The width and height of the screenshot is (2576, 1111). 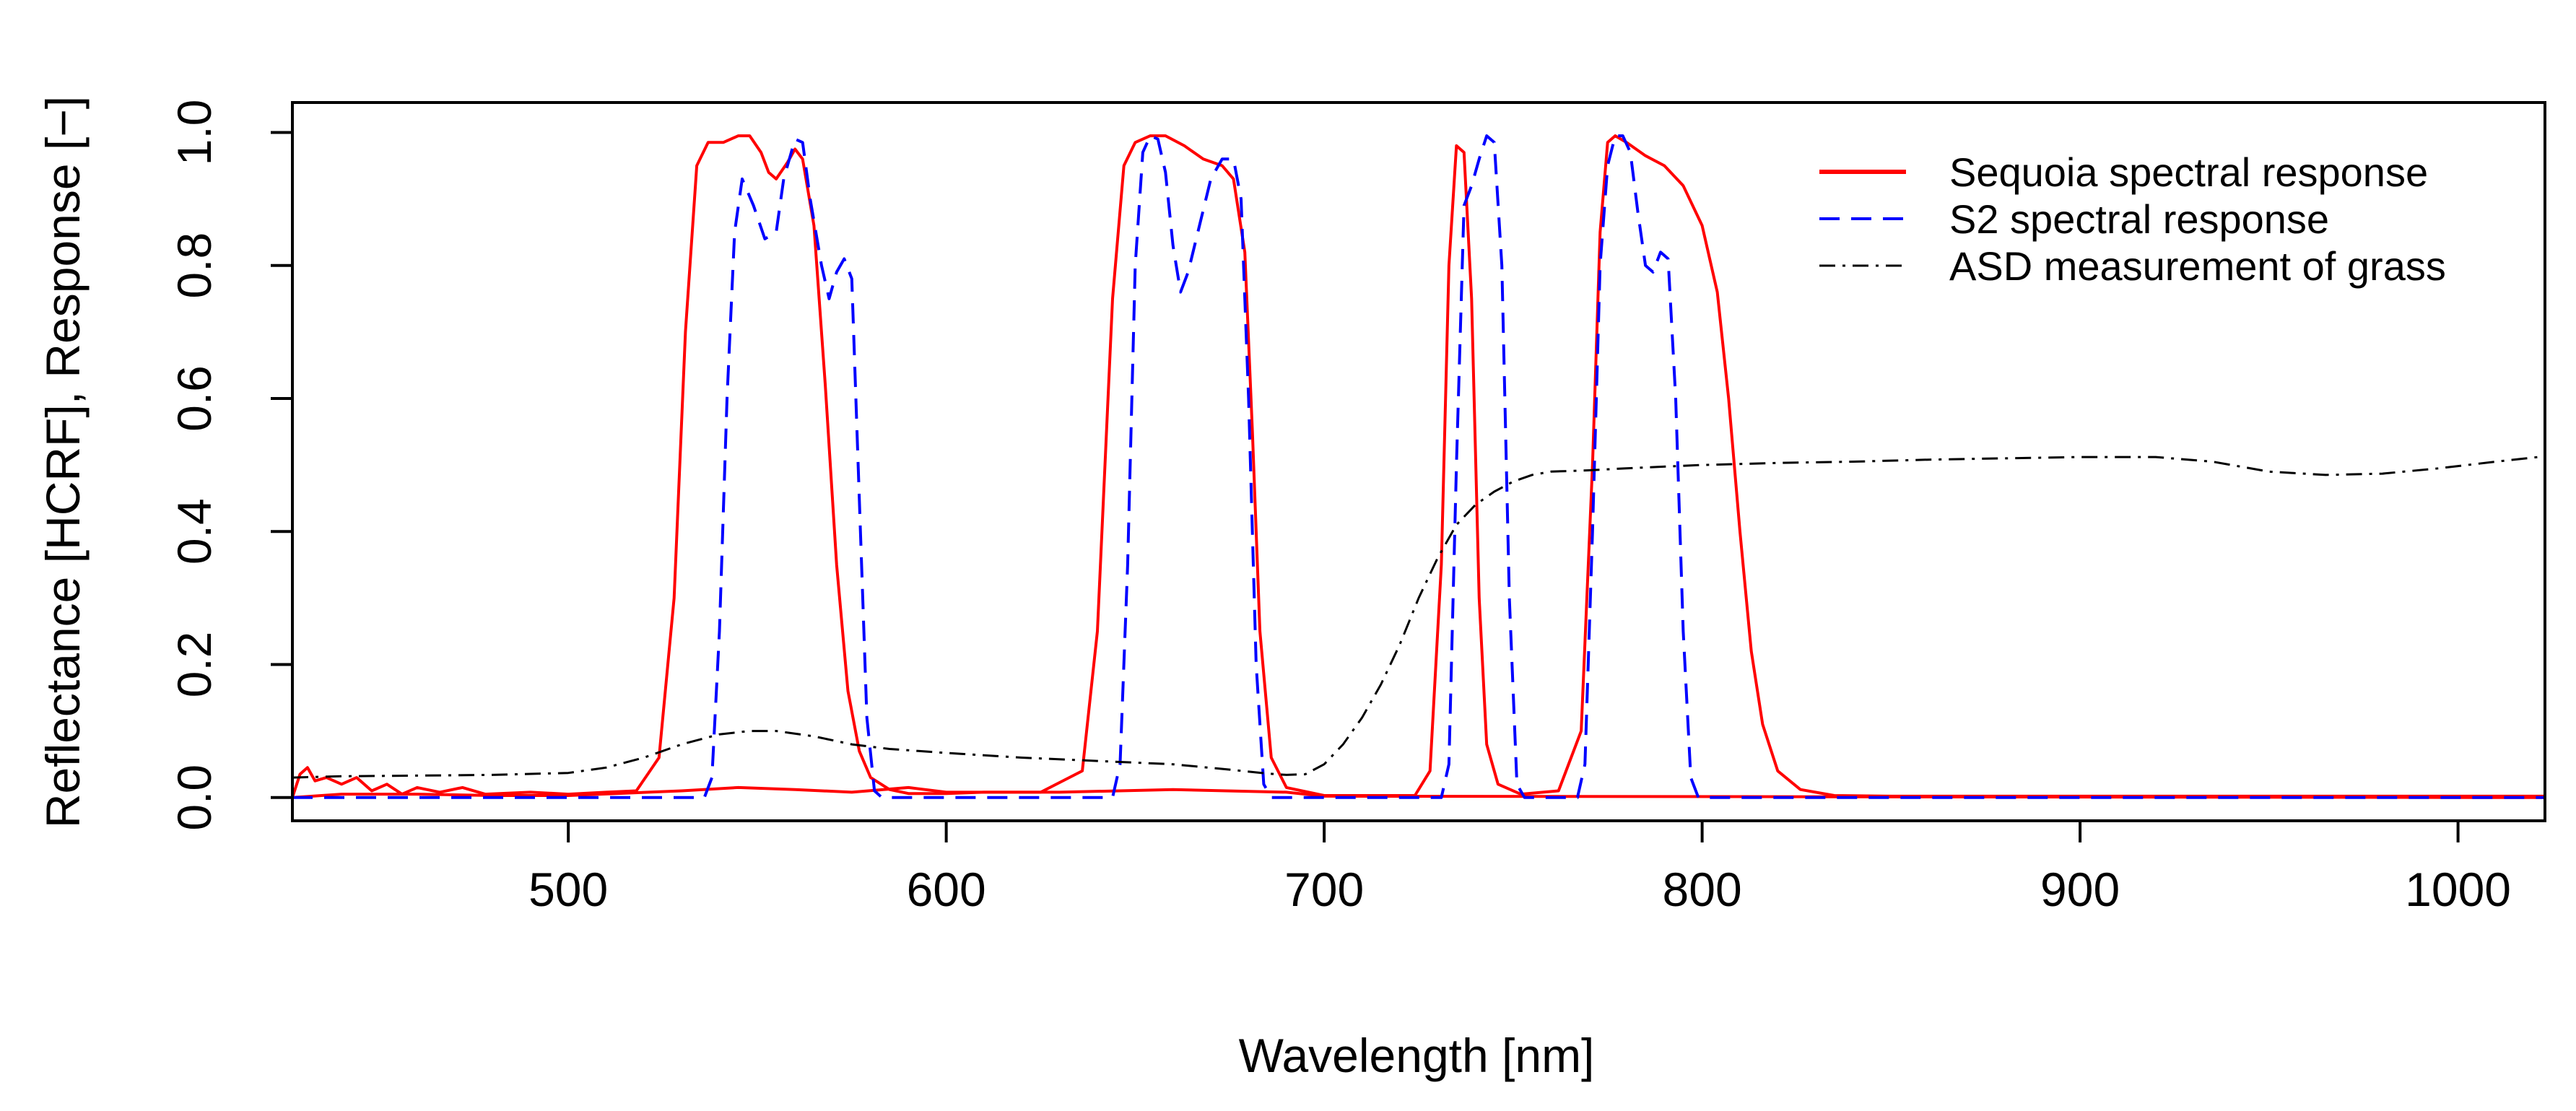 I want to click on y-axis-label: Reflectance [HCRF], Response [−], so click(x=63, y=462).